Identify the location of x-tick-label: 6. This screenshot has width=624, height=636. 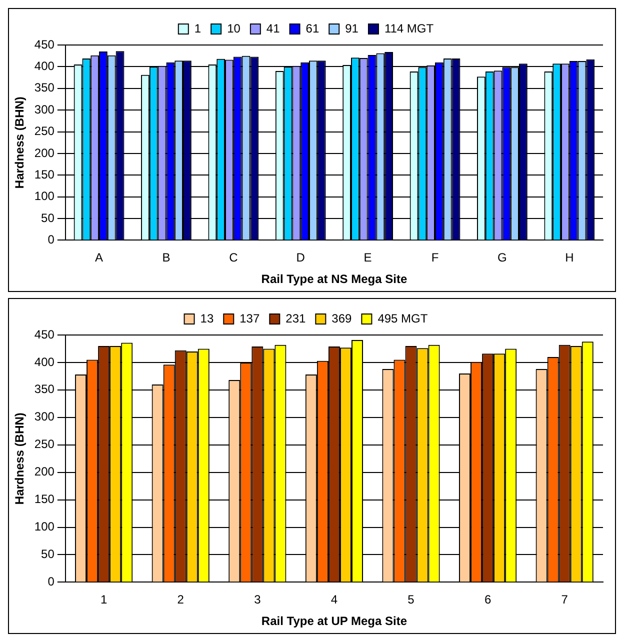
(488, 599).